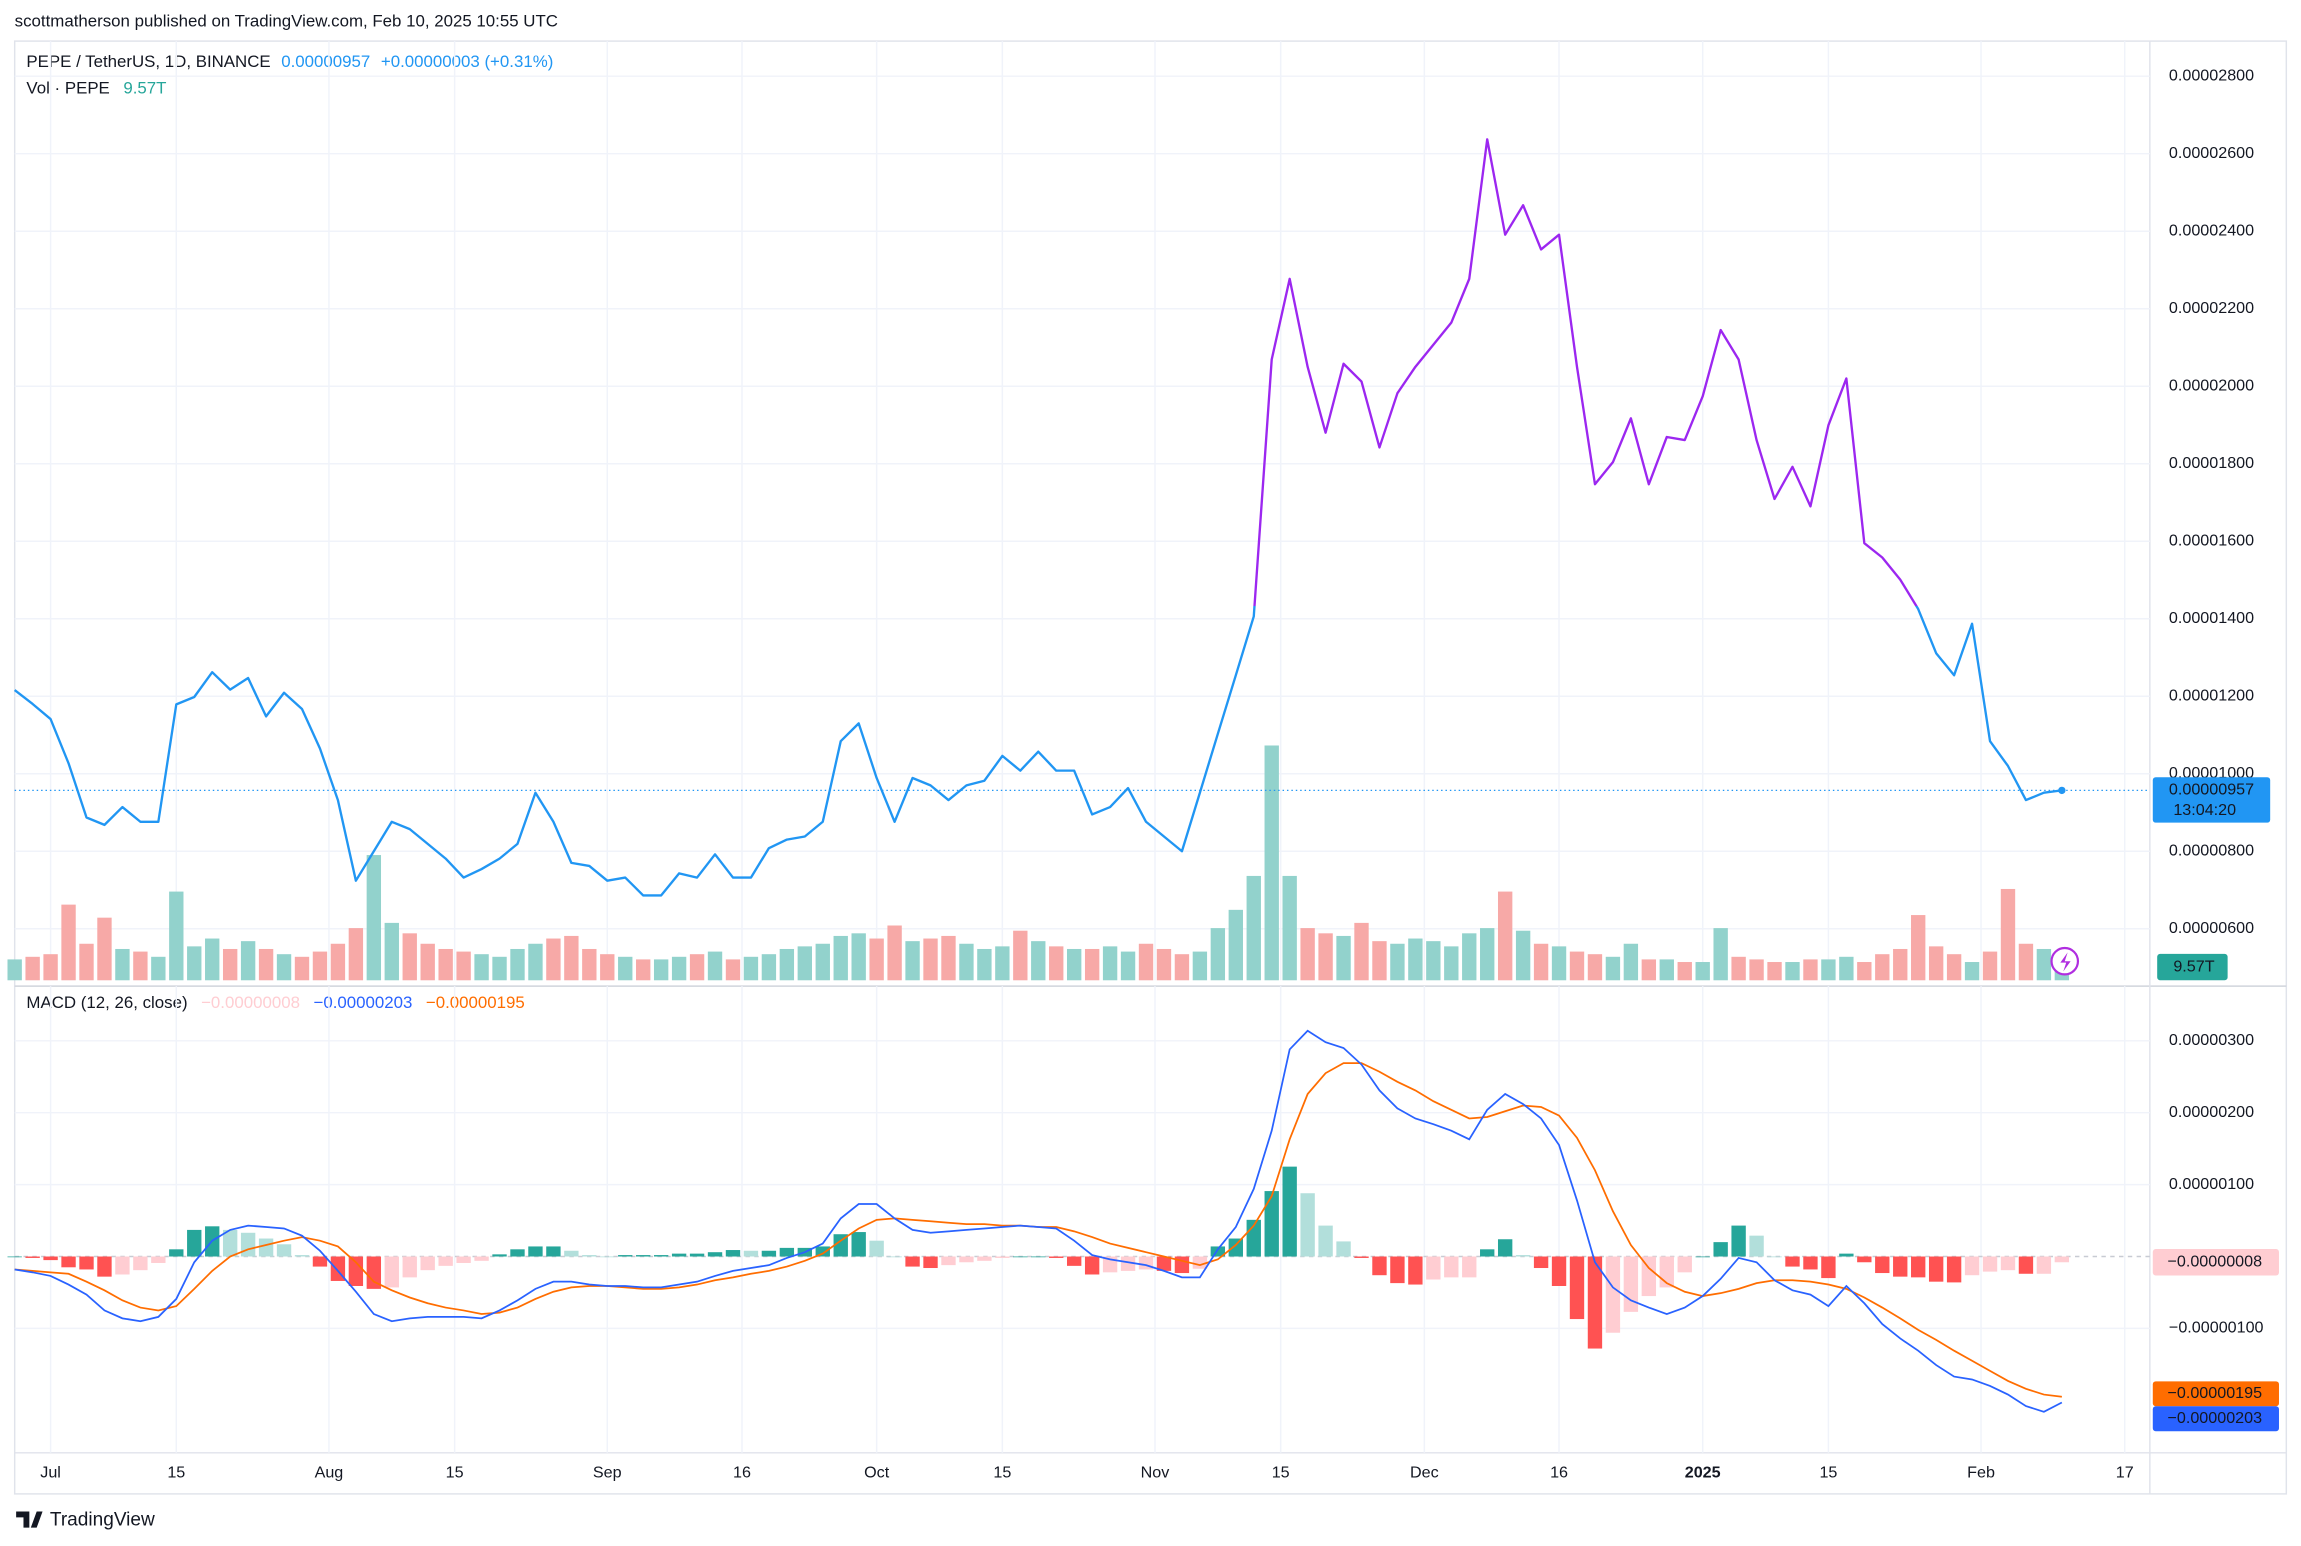  Describe the element at coordinates (1559, 1473) in the screenshot. I see `x-tick-label: 16` at that location.